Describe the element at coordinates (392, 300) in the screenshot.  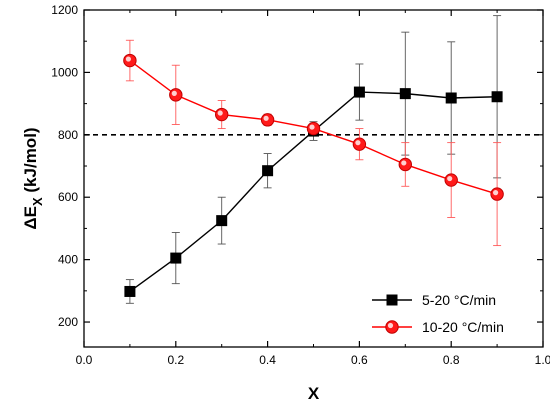
I see `legend-marker-square` at that location.